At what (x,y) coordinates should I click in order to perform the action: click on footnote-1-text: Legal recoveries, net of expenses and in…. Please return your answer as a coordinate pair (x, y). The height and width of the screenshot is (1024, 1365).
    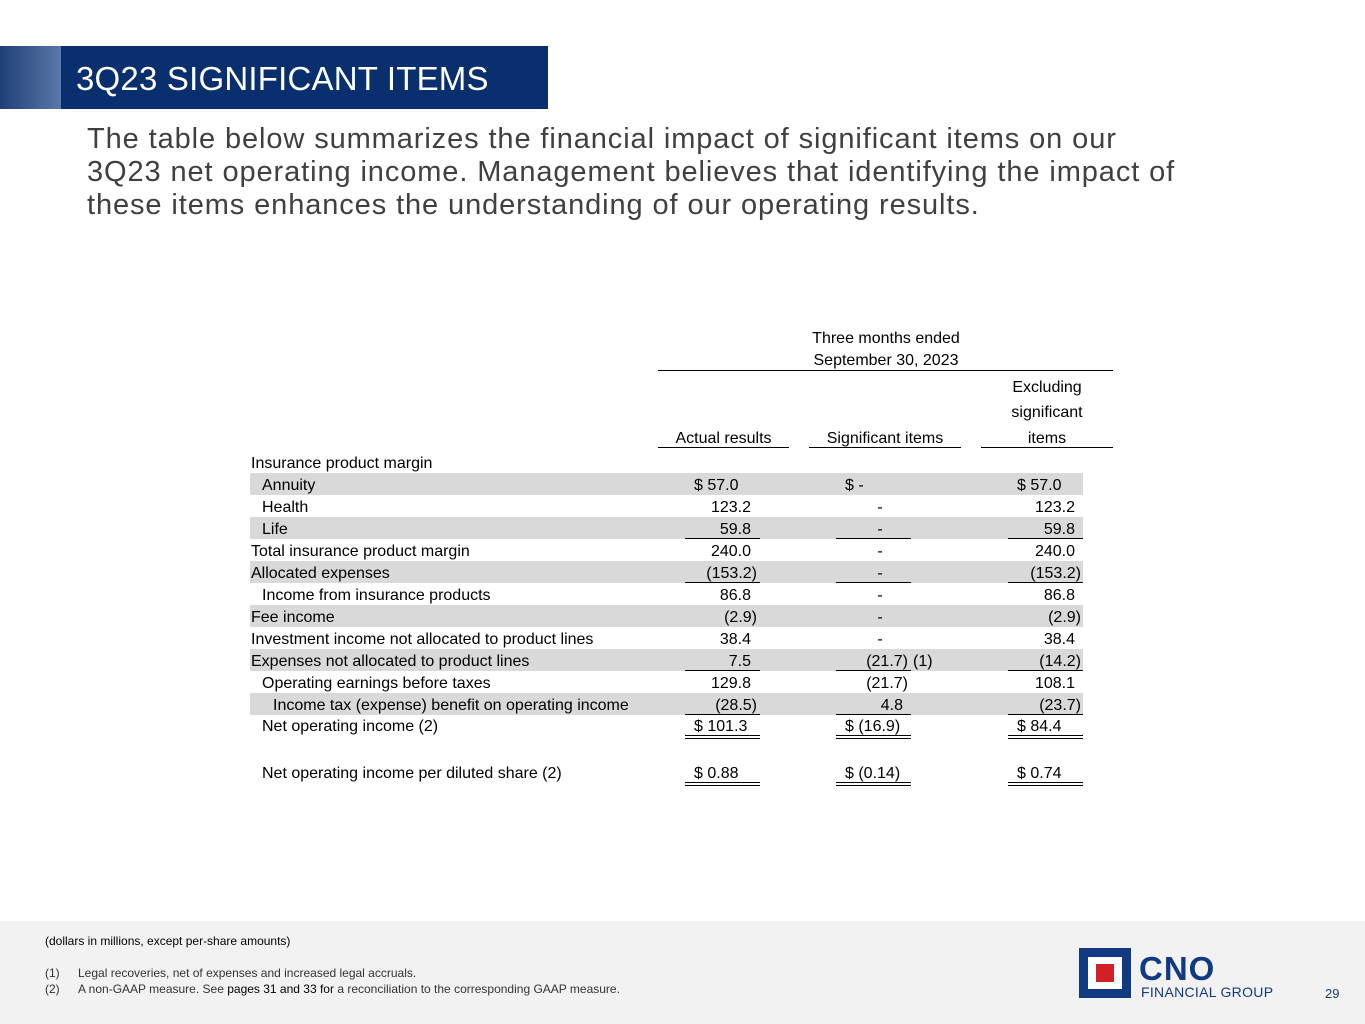
    Looking at the image, I should click on (247, 973).